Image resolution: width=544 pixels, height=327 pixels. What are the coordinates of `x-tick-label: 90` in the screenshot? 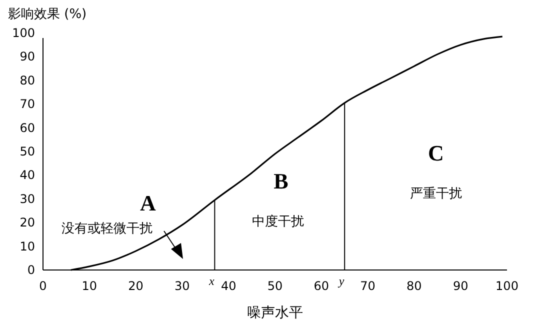 It's located at (460, 286).